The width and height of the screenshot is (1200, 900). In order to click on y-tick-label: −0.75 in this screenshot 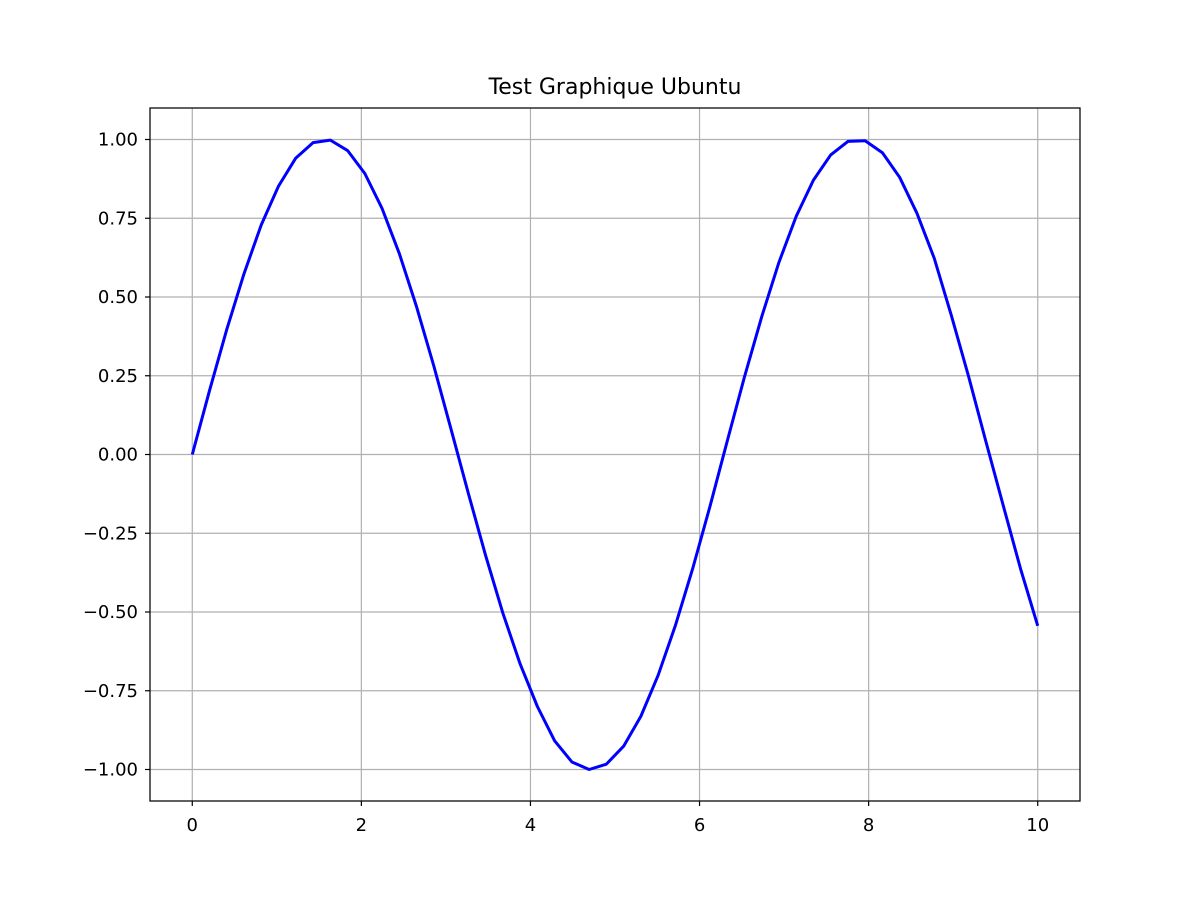, I will do `click(110, 691)`.